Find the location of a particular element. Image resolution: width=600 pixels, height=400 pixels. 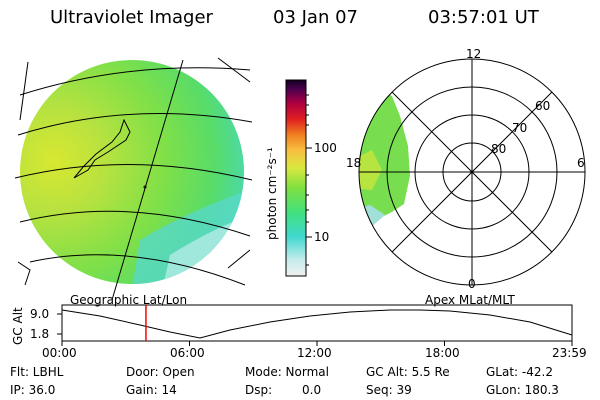

altitude-xtick-2359: 23:59 is located at coordinates (569, 353).